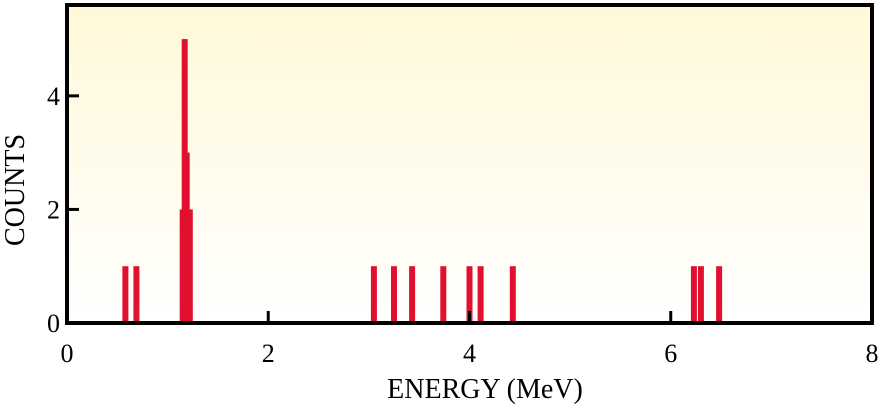 The height and width of the screenshot is (406, 879). I want to click on y-tick-label-1: 2, so click(53, 209).